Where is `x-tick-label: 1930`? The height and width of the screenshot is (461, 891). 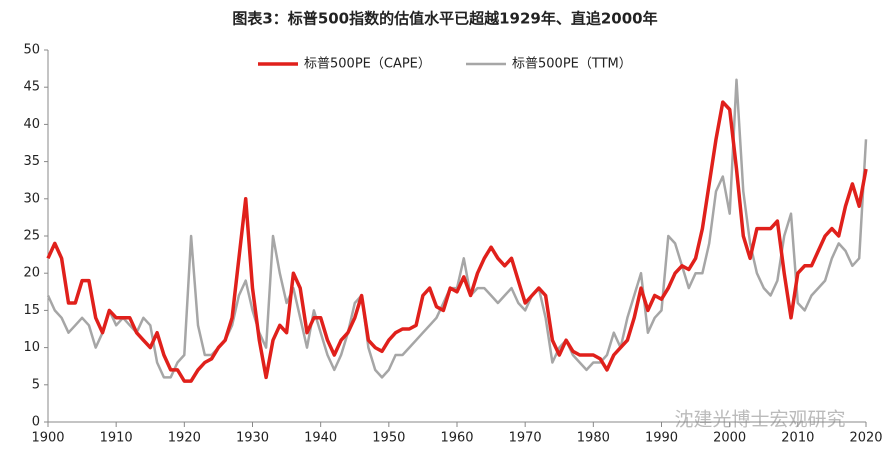 x-tick-label: 1930 is located at coordinates (252, 438).